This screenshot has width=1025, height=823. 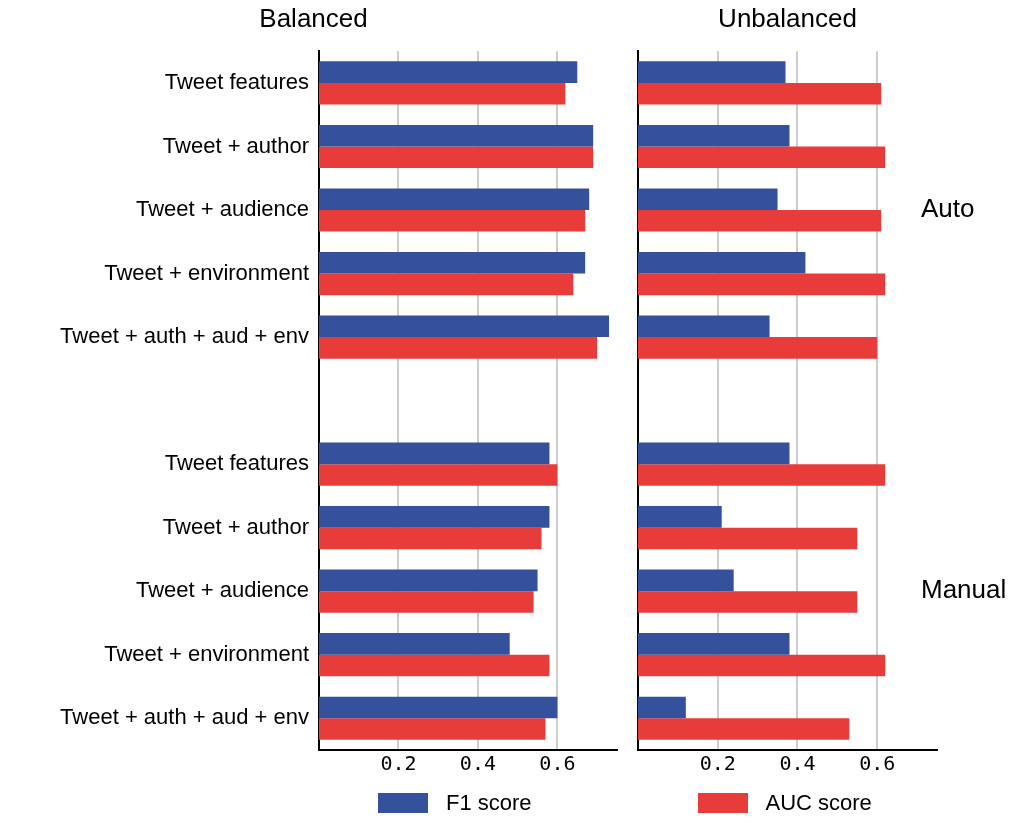 What do you see at coordinates (313, 17) in the screenshot?
I see `chart-title: Balanced` at bounding box center [313, 17].